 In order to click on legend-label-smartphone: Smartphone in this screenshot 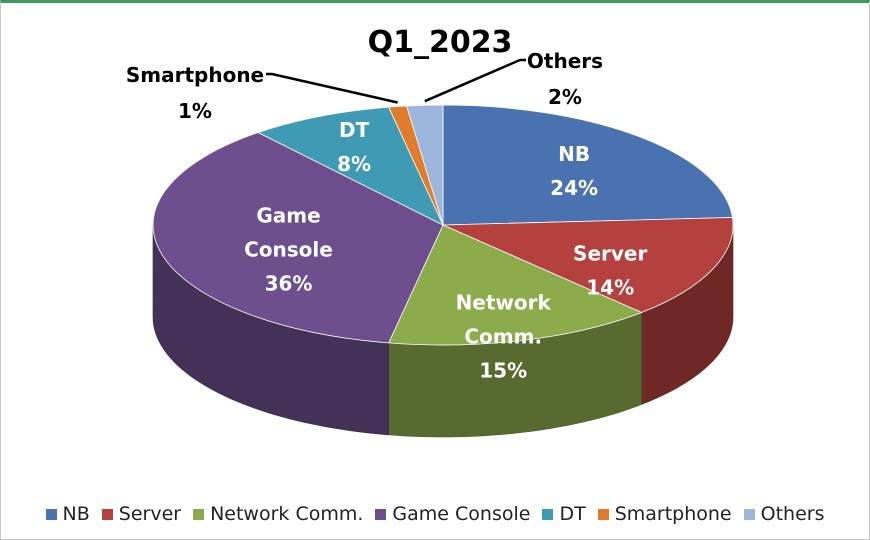, I will do `click(673, 514)`.